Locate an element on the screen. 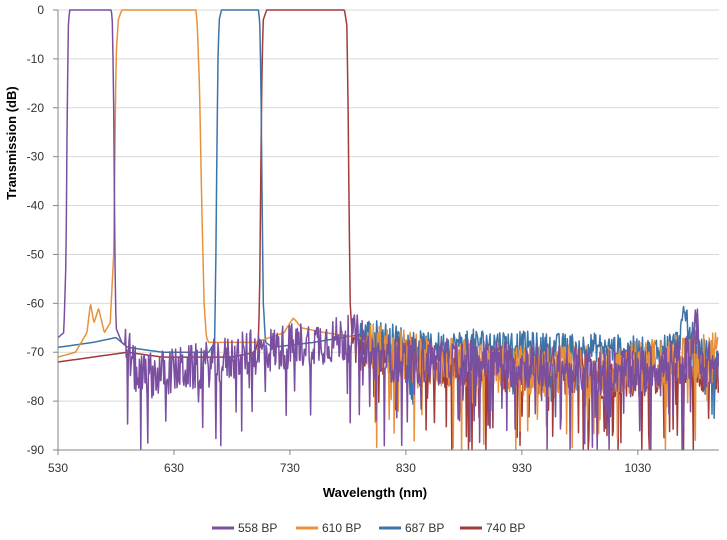  x-tick-label: 930 is located at coordinates (522, 468).